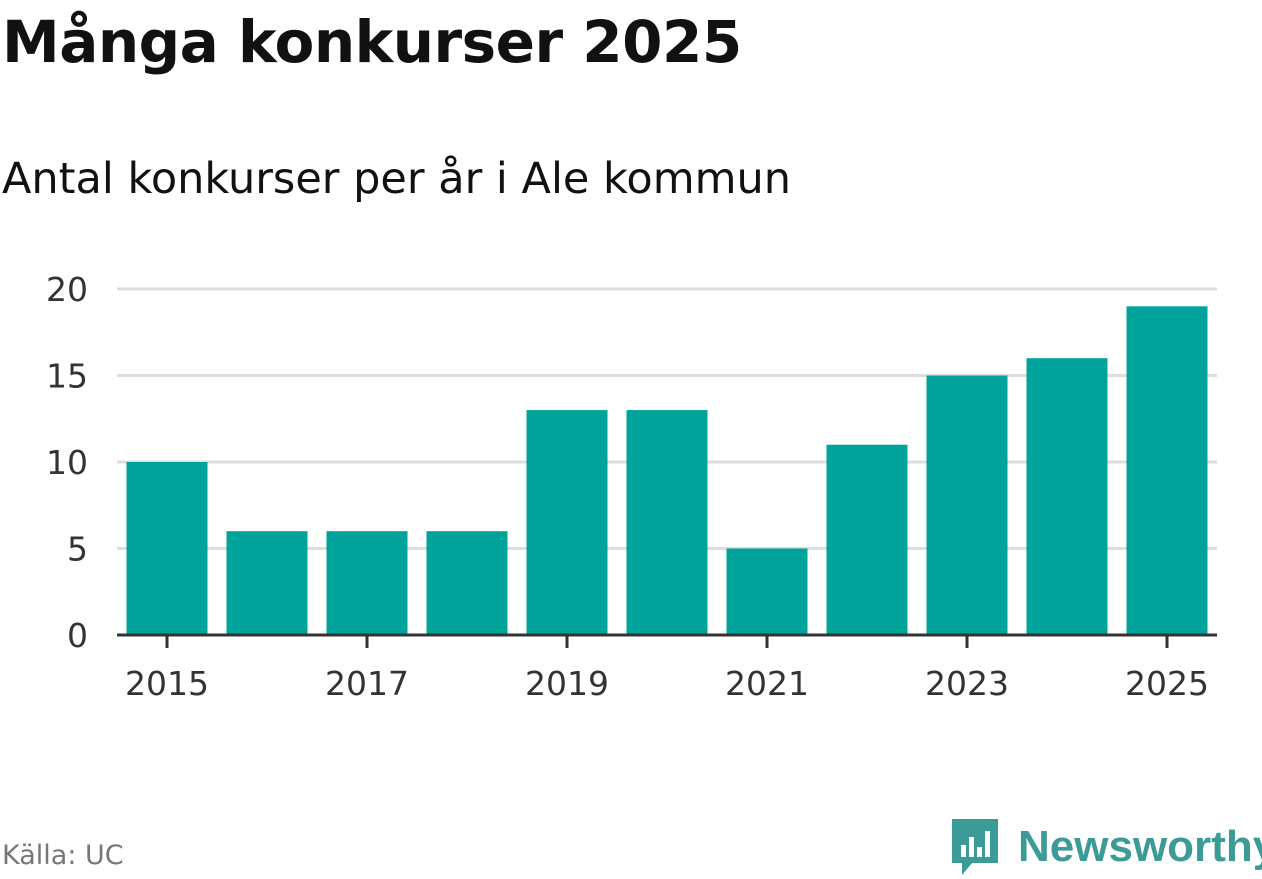 The height and width of the screenshot is (879, 1262). I want to click on bar-chart-chat-icon, so click(975, 847).